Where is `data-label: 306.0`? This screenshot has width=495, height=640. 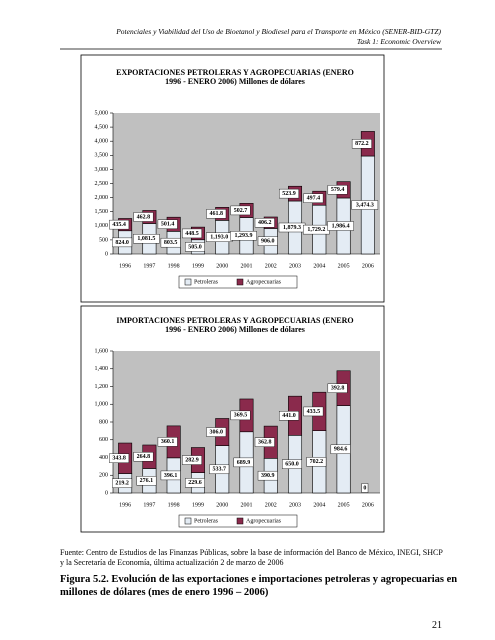 data-label: 306.0 is located at coordinates (216, 432).